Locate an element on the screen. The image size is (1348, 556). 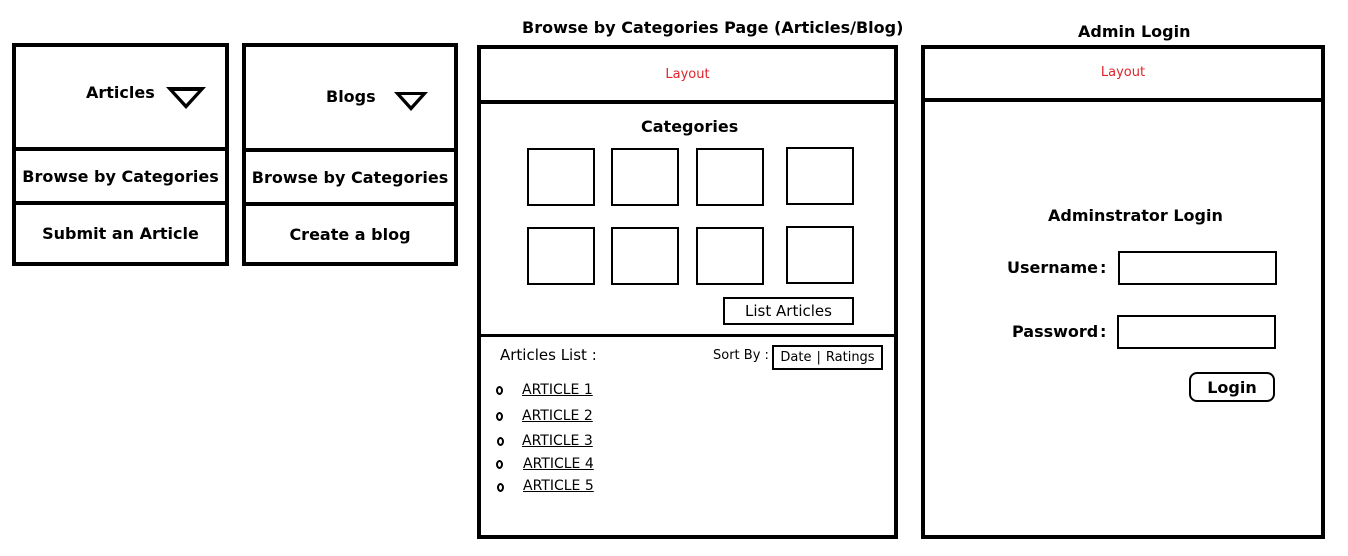
password-label: Password is located at coordinates (1055, 331).